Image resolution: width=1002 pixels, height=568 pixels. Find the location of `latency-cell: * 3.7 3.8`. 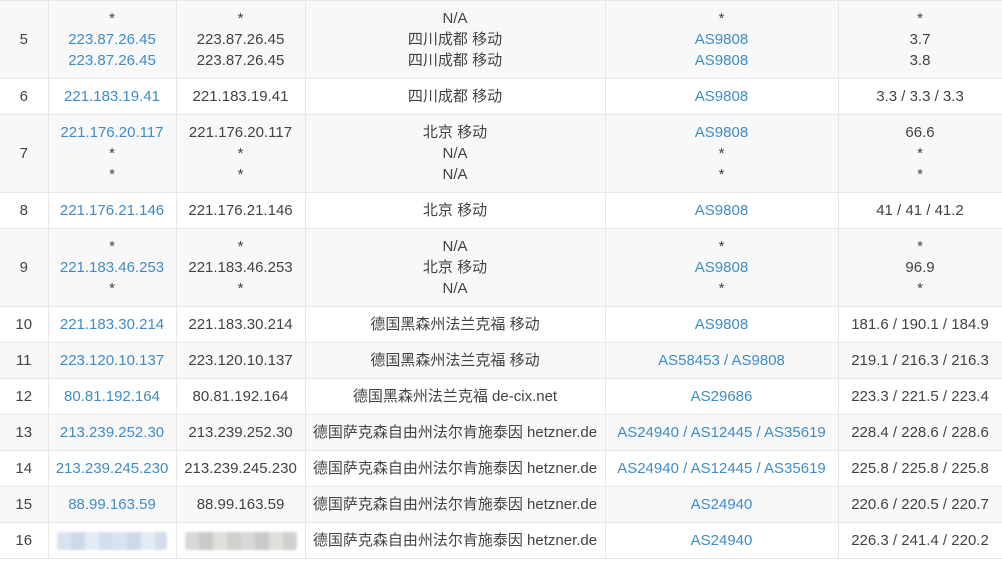

latency-cell: * 3.7 3.8 is located at coordinates (919, 39).